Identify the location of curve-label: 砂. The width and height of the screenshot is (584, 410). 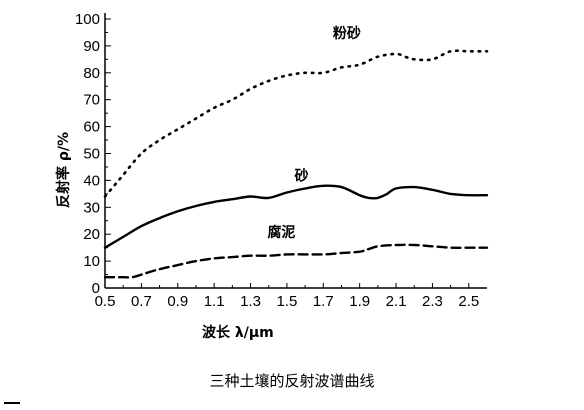
(300, 175).